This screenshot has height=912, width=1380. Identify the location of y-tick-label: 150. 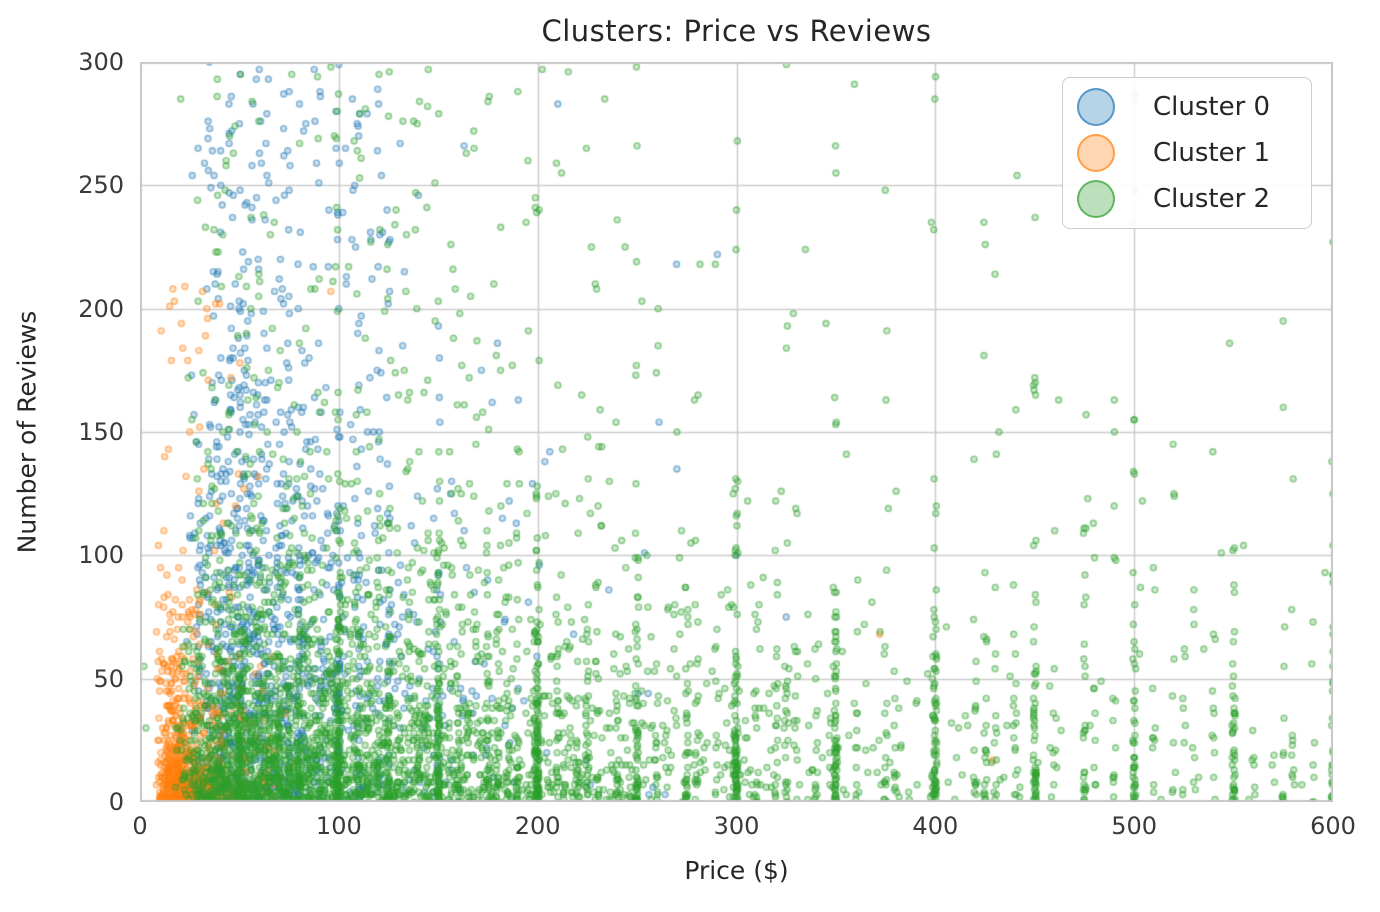
(101, 432).